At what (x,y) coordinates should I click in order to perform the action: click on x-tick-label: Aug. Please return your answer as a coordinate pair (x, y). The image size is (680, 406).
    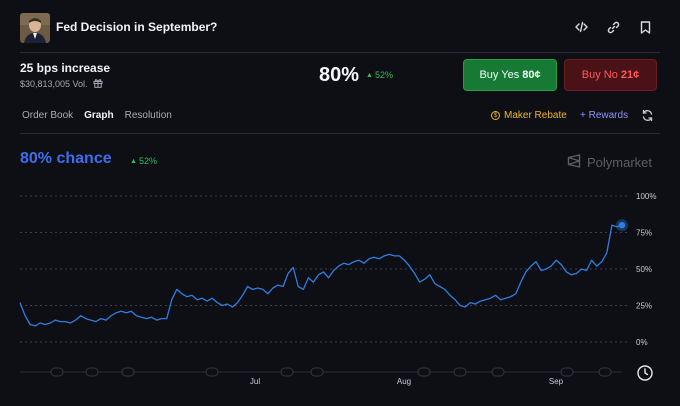
    Looking at the image, I should click on (404, 381).